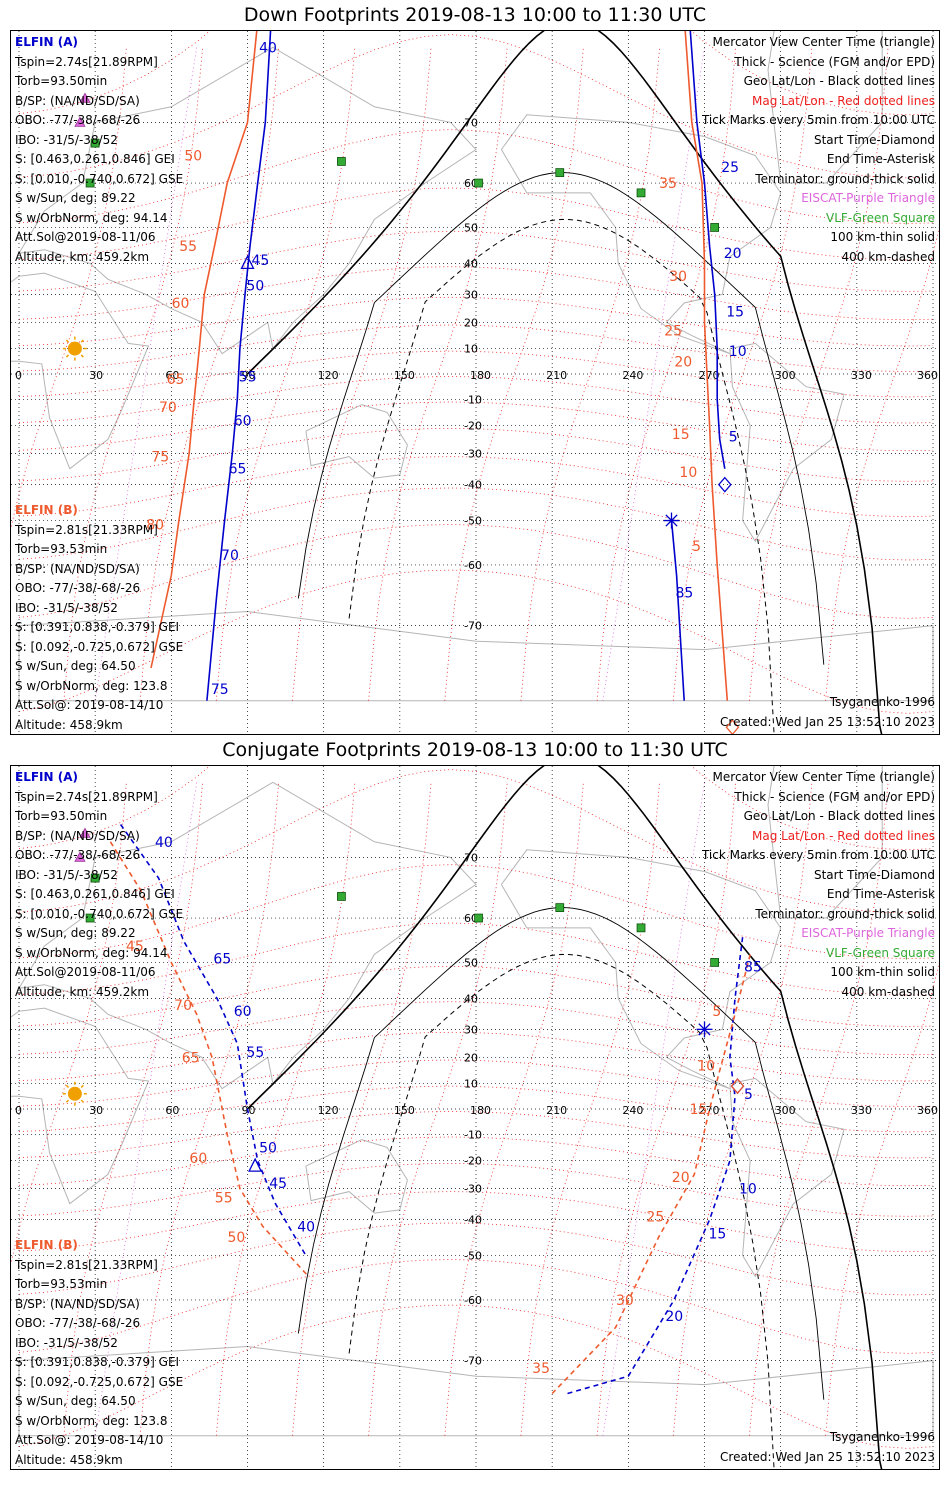 This screenshot has width=950, height=1500. What do you see at coordinates (328, 375) in the screenshot?
I see `lon-tick-label: 120` at bounding box center [328, 375].